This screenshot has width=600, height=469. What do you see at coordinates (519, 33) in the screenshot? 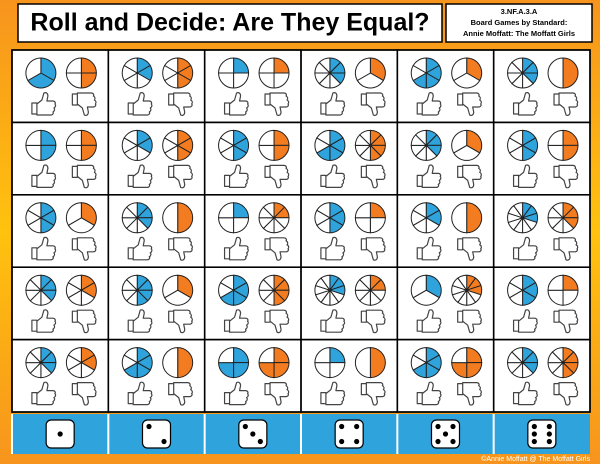
I see `info-line: Annie Moffatt: The Moffatt Girls` at bounding box center [519, 33].